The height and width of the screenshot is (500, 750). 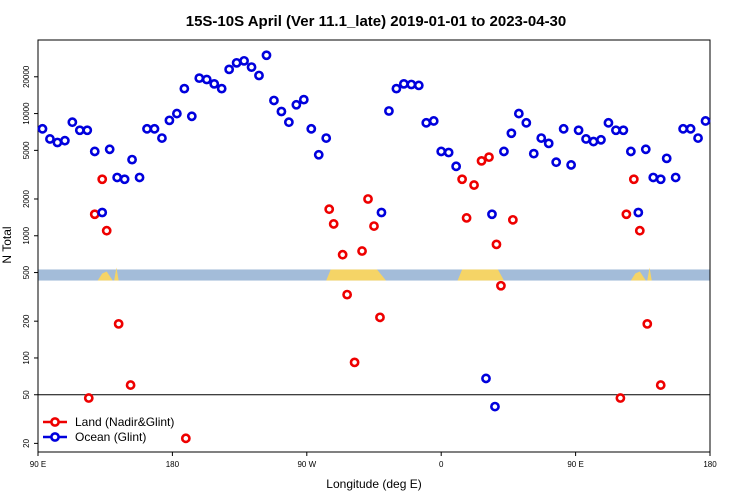 I want to click on legend-entry: Ocean (Glint), so click(x=110, y=437).